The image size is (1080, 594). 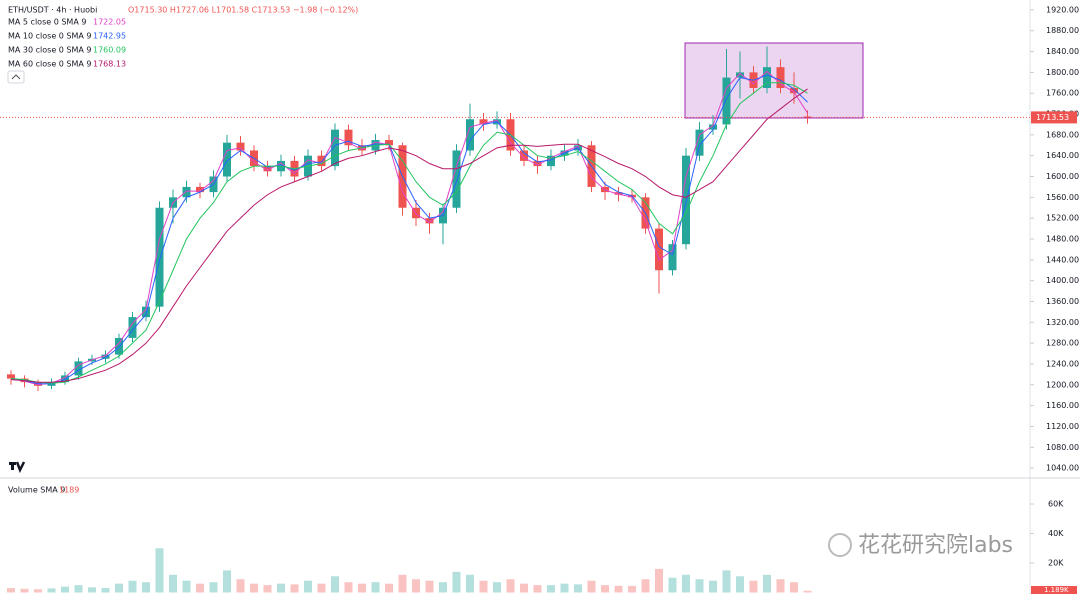 I want to click on y-tick-label: 1800.00, so click(x=1062, y=72).